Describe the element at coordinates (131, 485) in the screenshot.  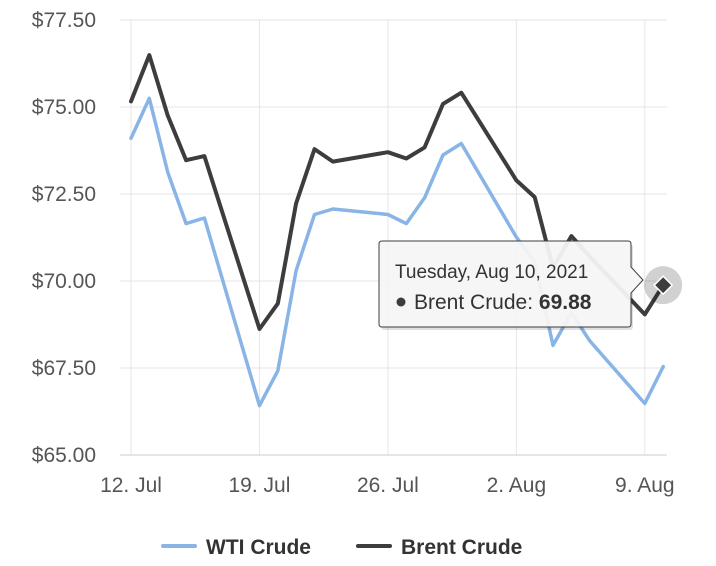
I see `x-tick-label: 12. Jul` at that location.